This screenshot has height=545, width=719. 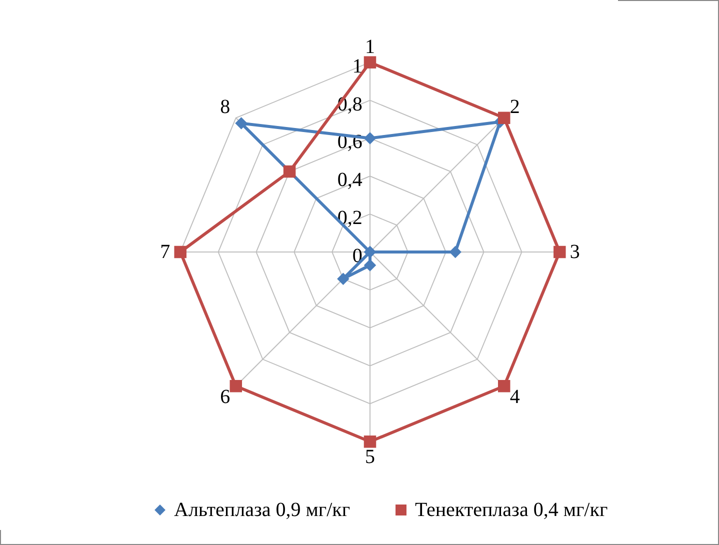 I want to click on spoke-label: 5, so click(x=370, y=457).